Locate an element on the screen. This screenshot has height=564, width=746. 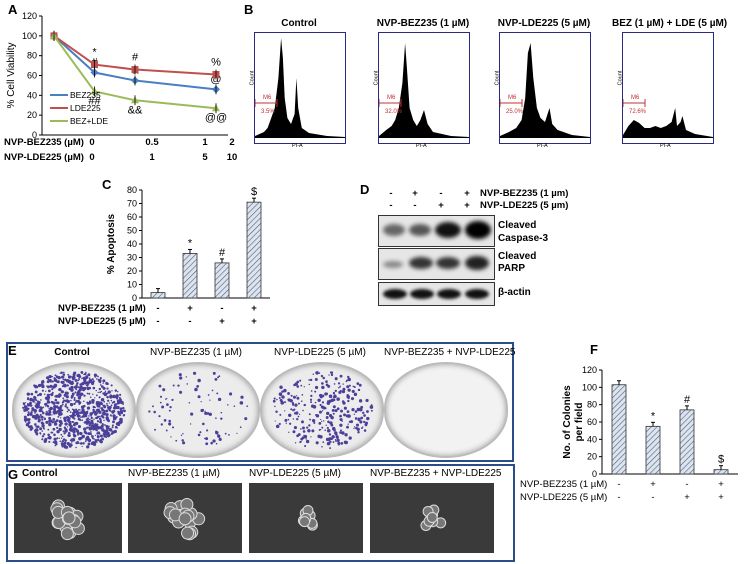
series-line is located at coordinates (135, 55).